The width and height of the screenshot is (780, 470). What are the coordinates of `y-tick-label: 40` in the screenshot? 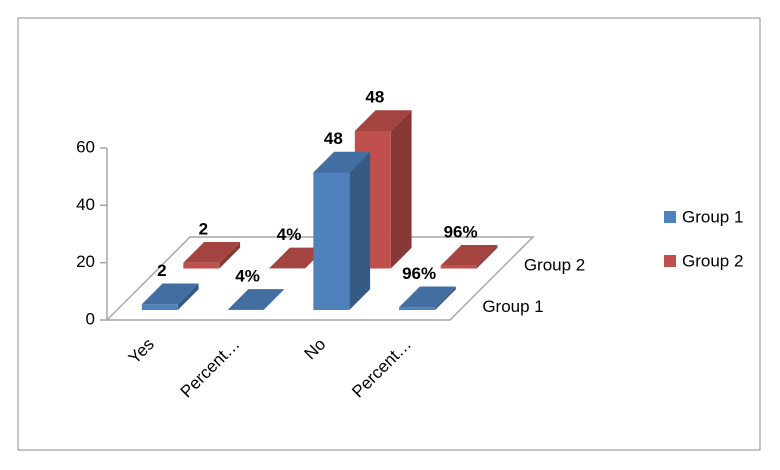 It's located at (85, 204).